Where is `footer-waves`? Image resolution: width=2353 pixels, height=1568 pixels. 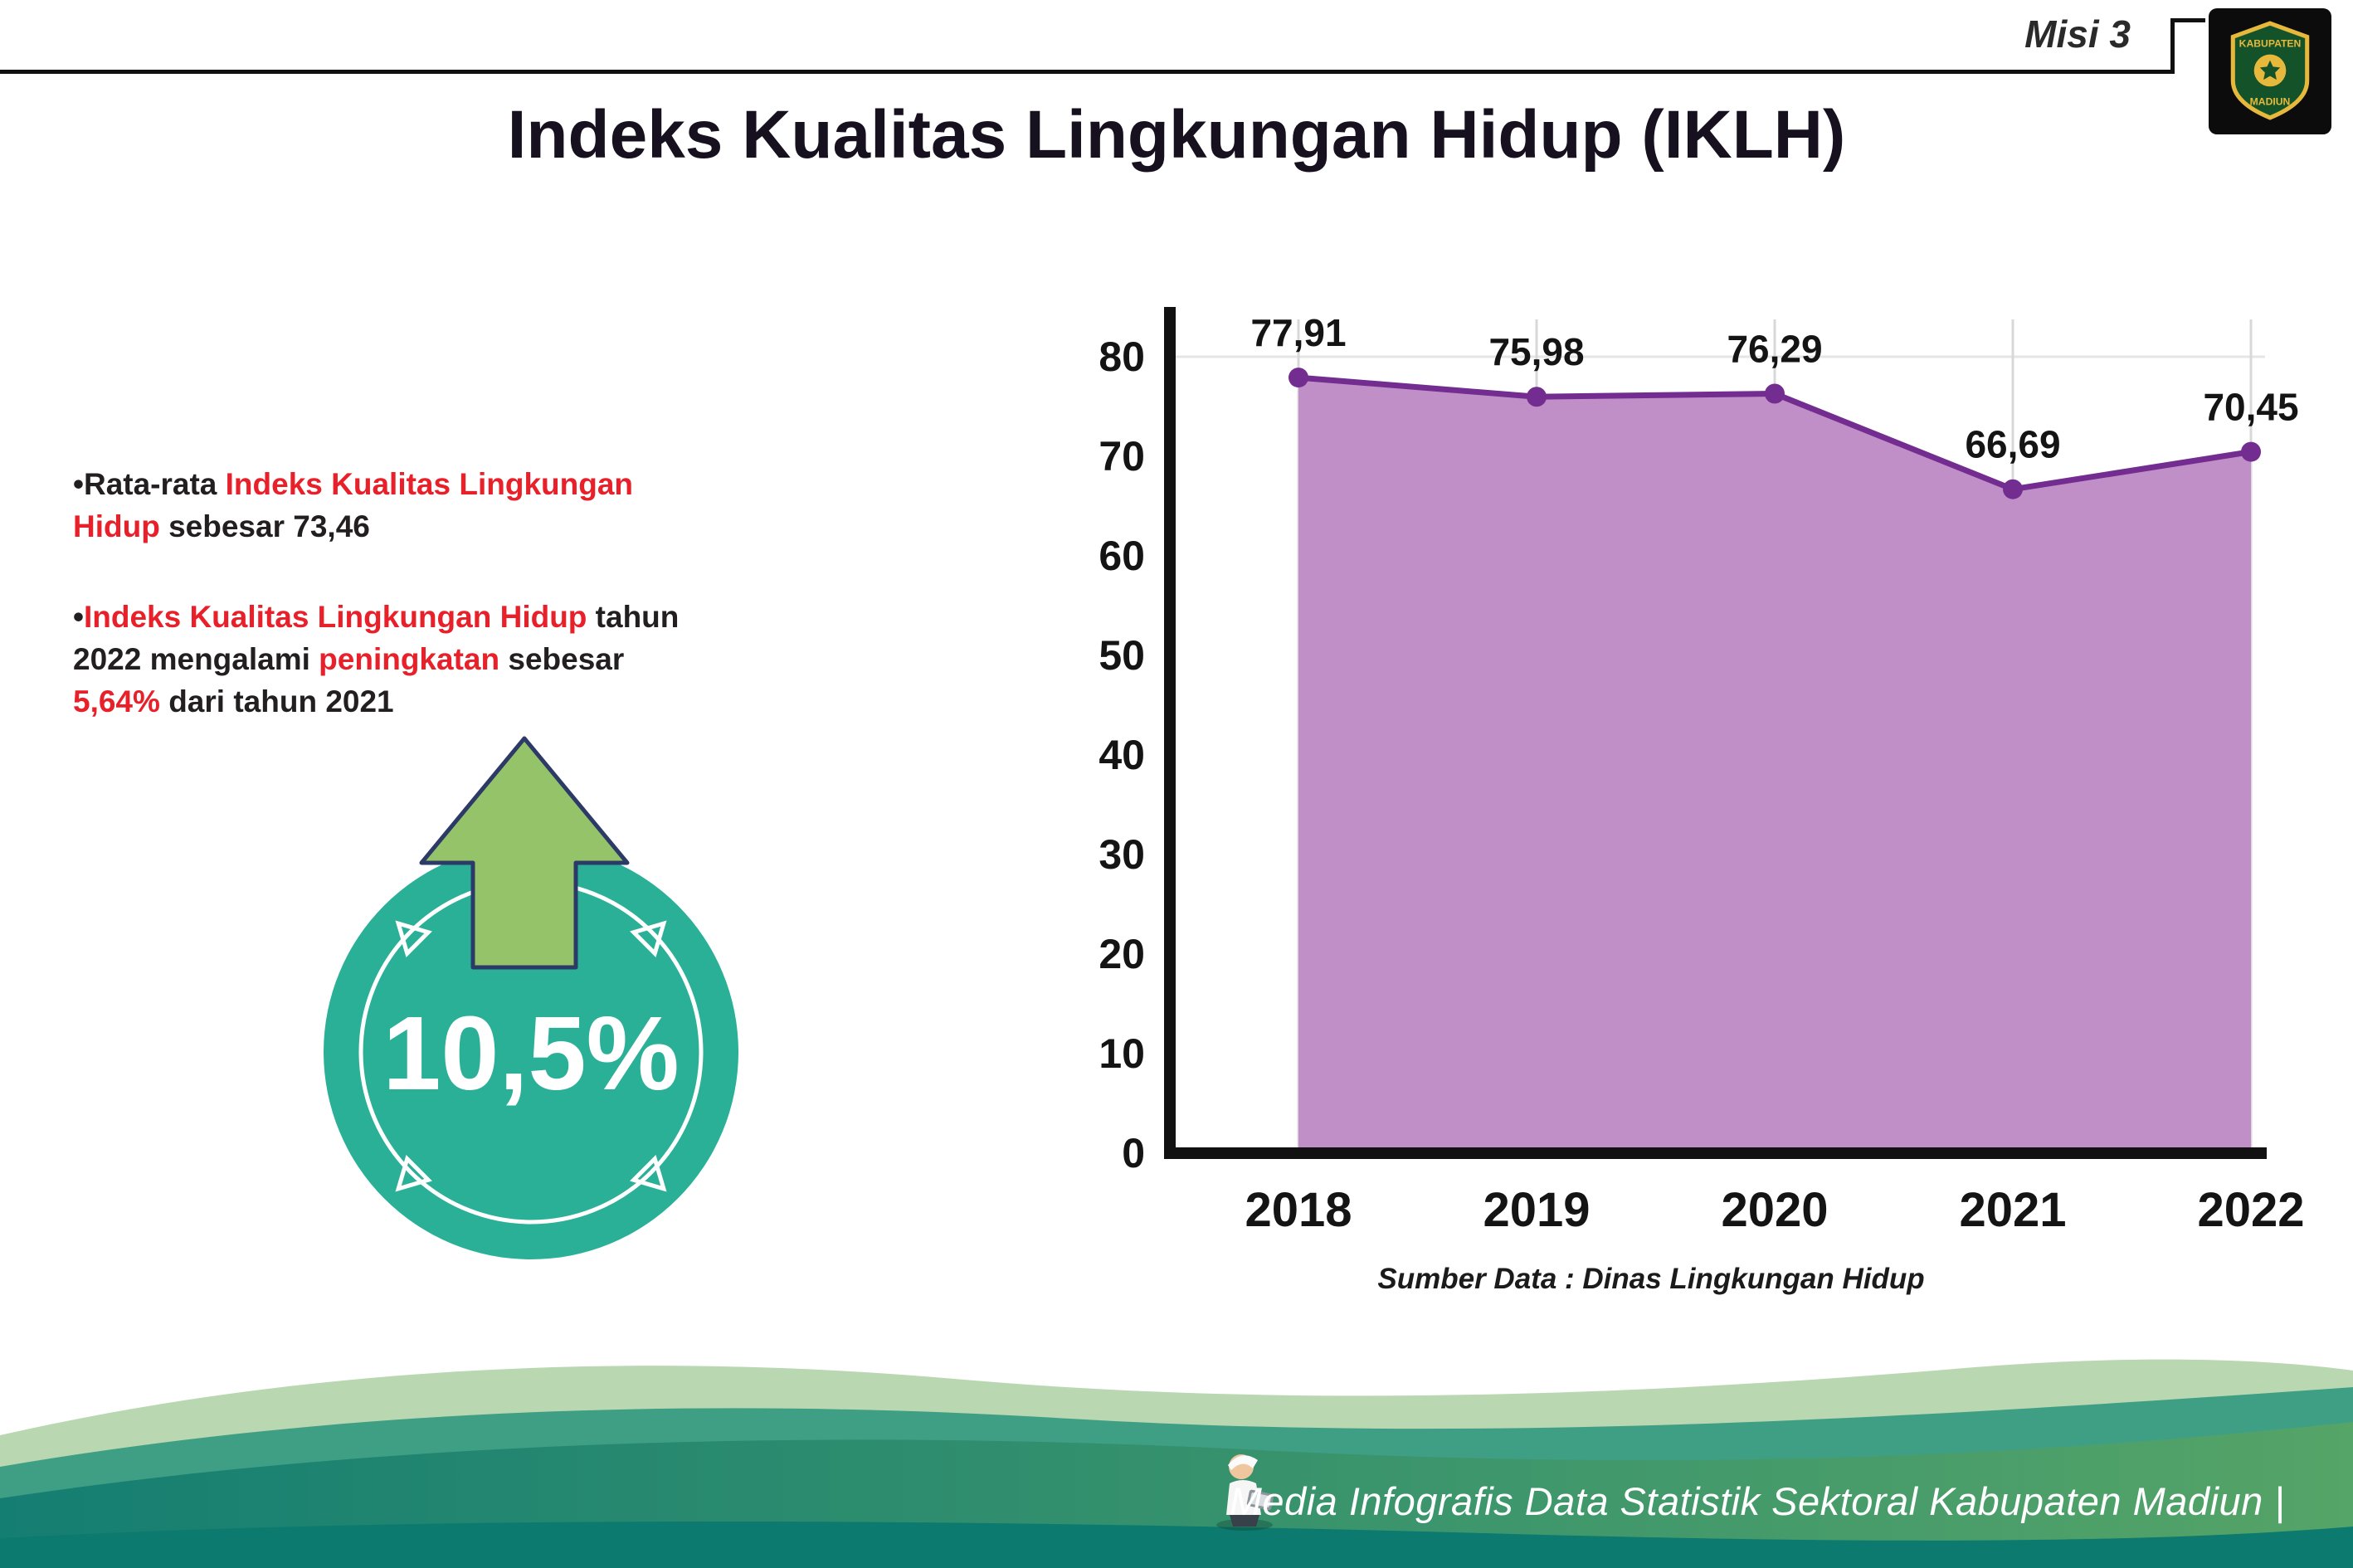 footer-waves is located at coordinates (1176, 1463).